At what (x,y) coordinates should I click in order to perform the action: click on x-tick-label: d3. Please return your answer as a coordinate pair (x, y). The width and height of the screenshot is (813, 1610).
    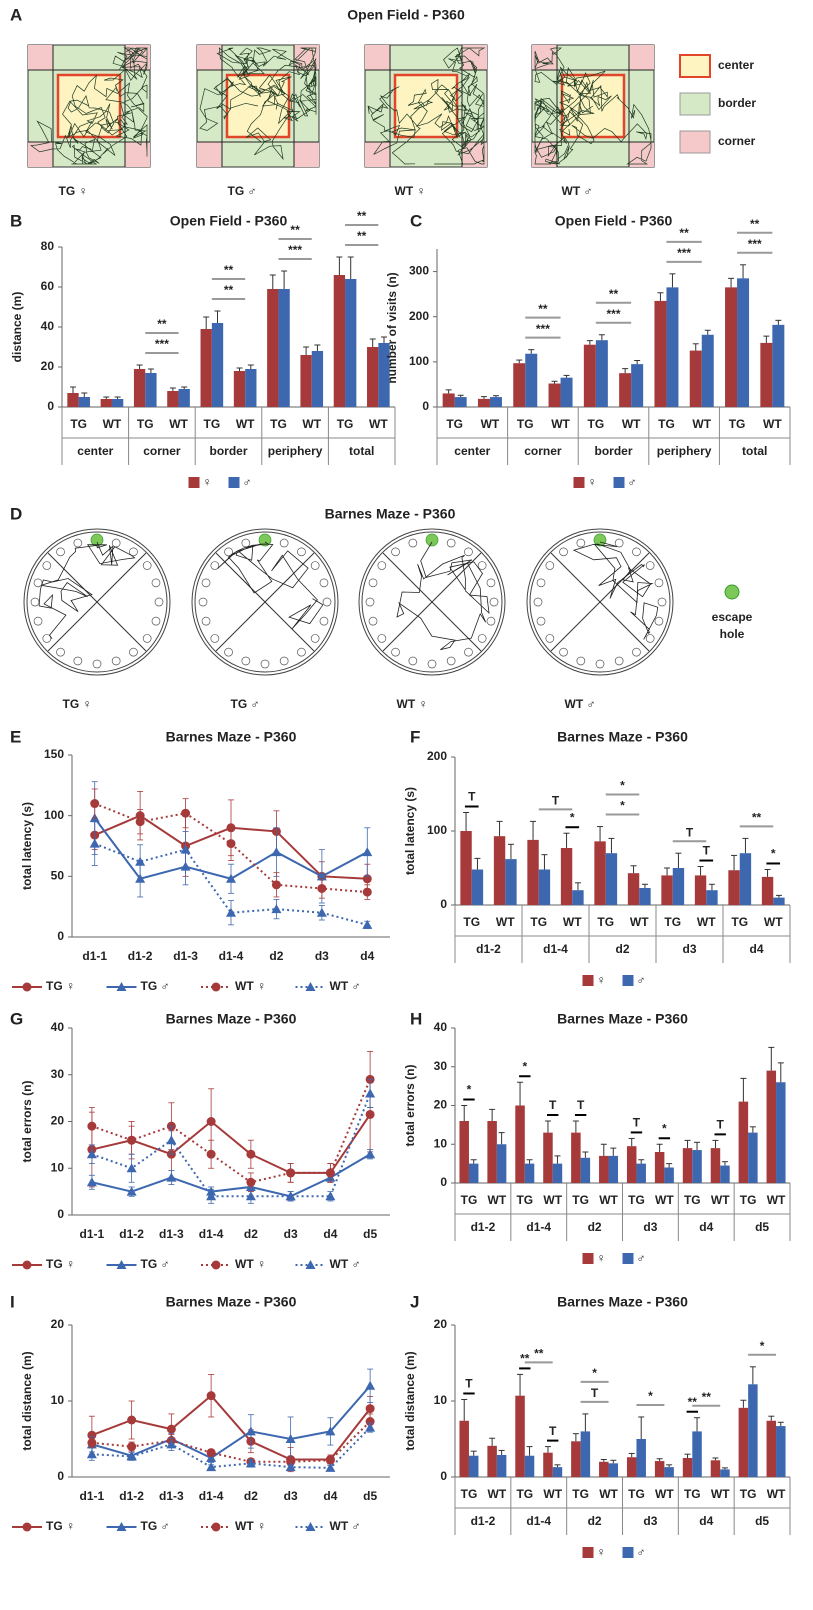
    Looking at the image, I should click on (291, 1496).